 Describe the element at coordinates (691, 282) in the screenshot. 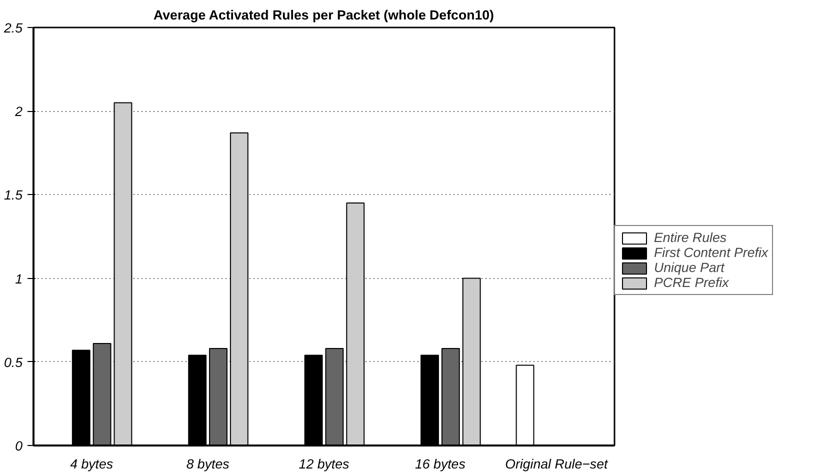

I see `legend-label: PCRE Prefix` at that location.